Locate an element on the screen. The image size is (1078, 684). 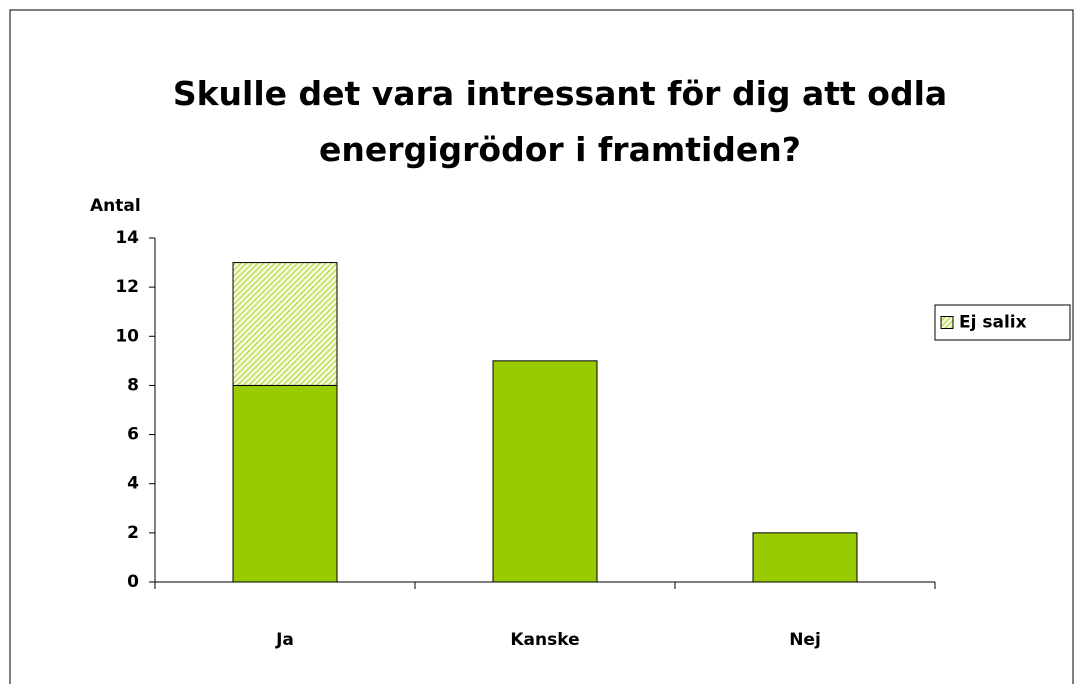
legend-box is located at coordinates (1002, 322).